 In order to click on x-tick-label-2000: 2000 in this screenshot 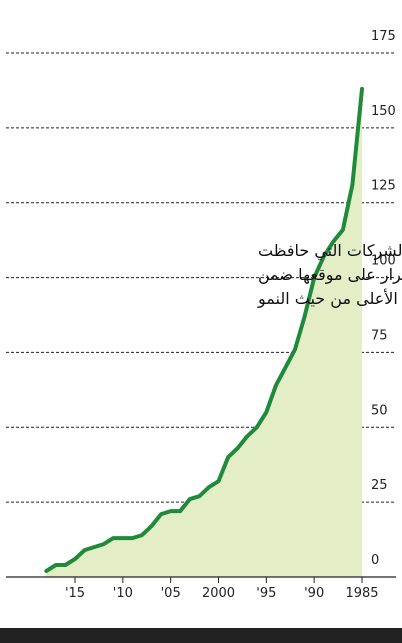, I will do `click(218, 593)`.